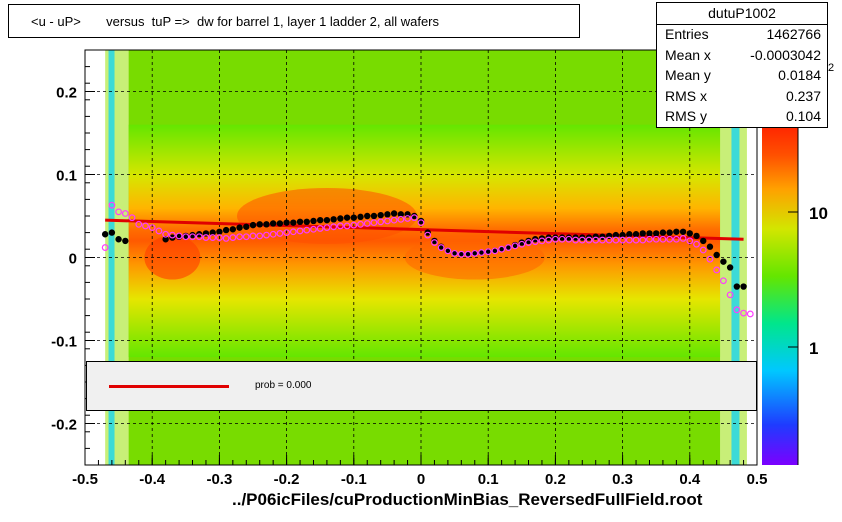 The width and height of the screenshot is (842, 522). What do you see at coordinates (780, 296) in the screenshot?
I see `colorbar` at bounding box center [780, 296].